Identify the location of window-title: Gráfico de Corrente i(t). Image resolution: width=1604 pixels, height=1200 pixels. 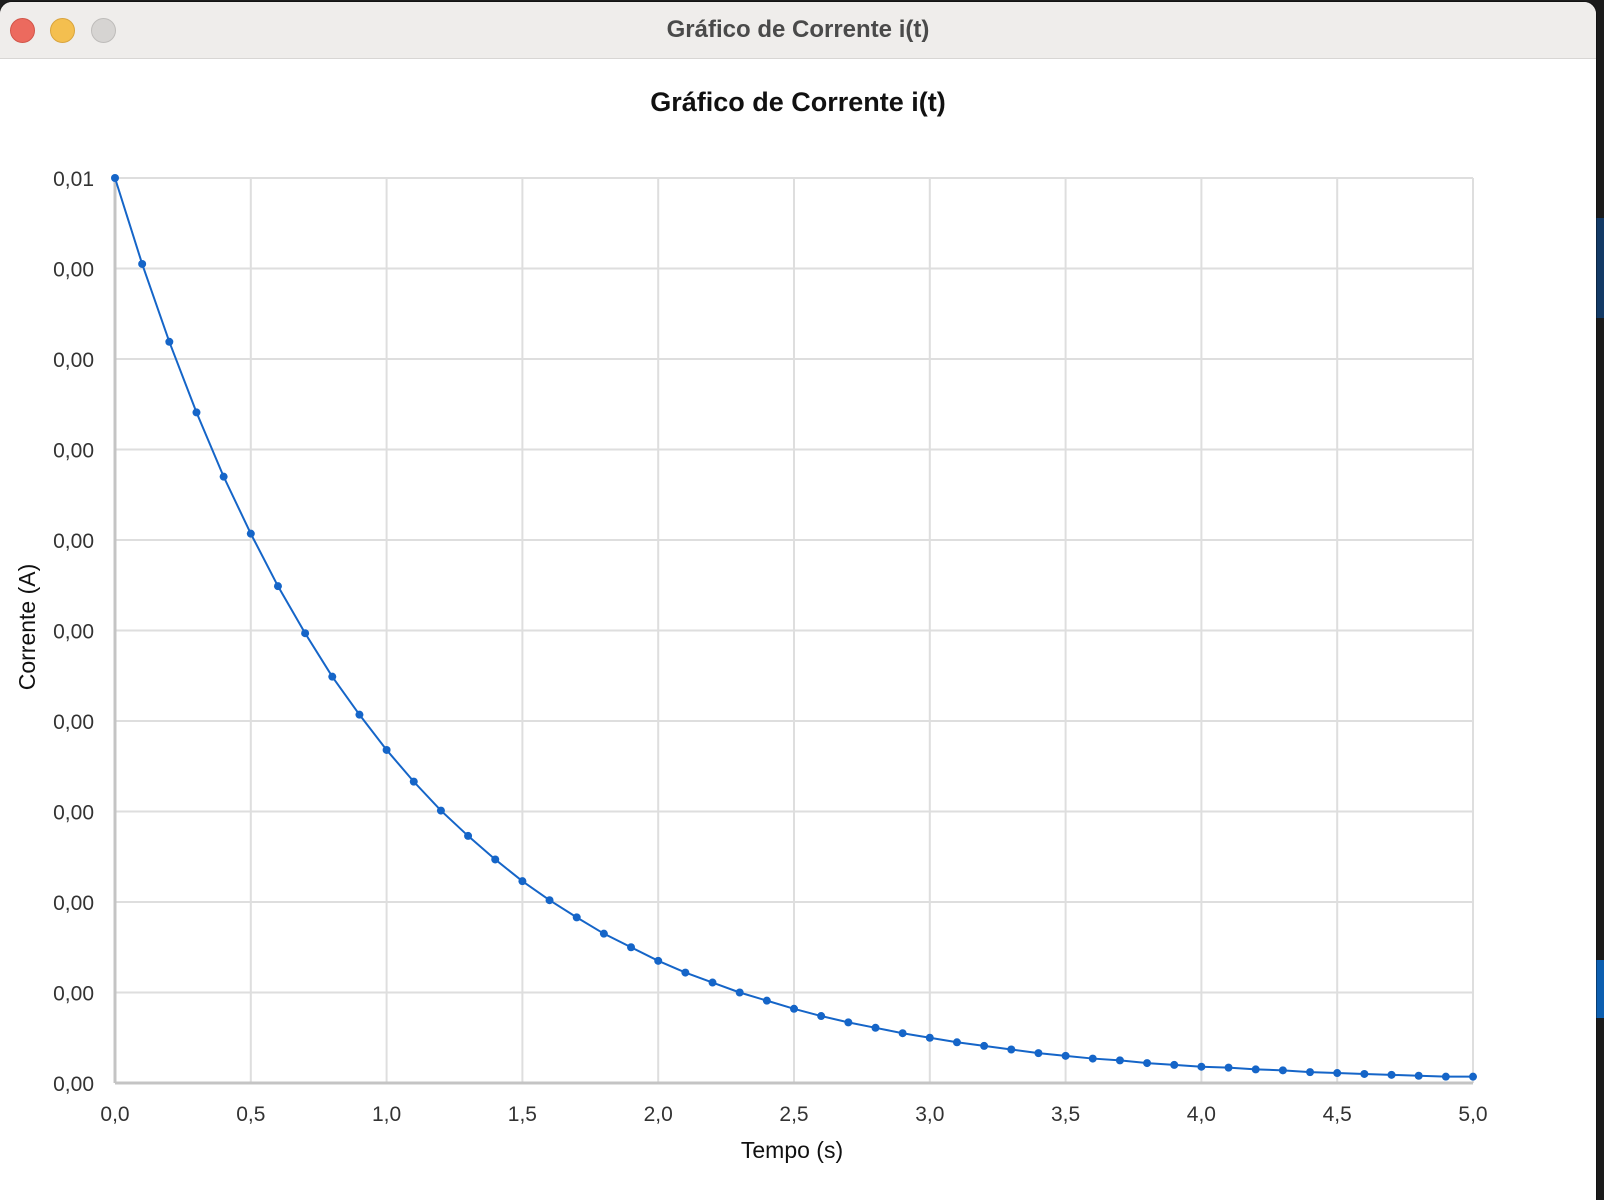
(798, 29).